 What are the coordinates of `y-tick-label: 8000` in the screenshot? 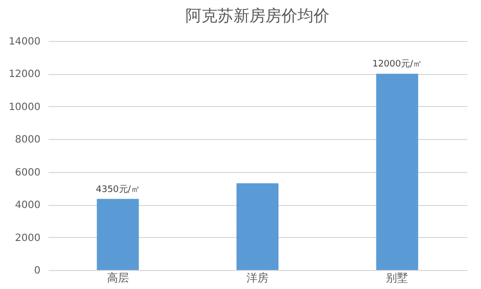 It's located at (27, 140).